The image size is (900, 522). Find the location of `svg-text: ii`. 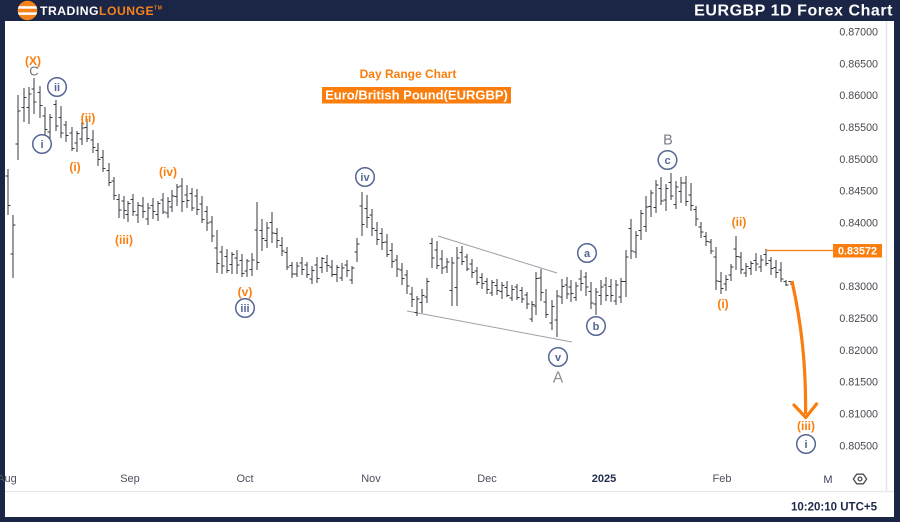

svg-text: ii is located at coordinates (57, 88).